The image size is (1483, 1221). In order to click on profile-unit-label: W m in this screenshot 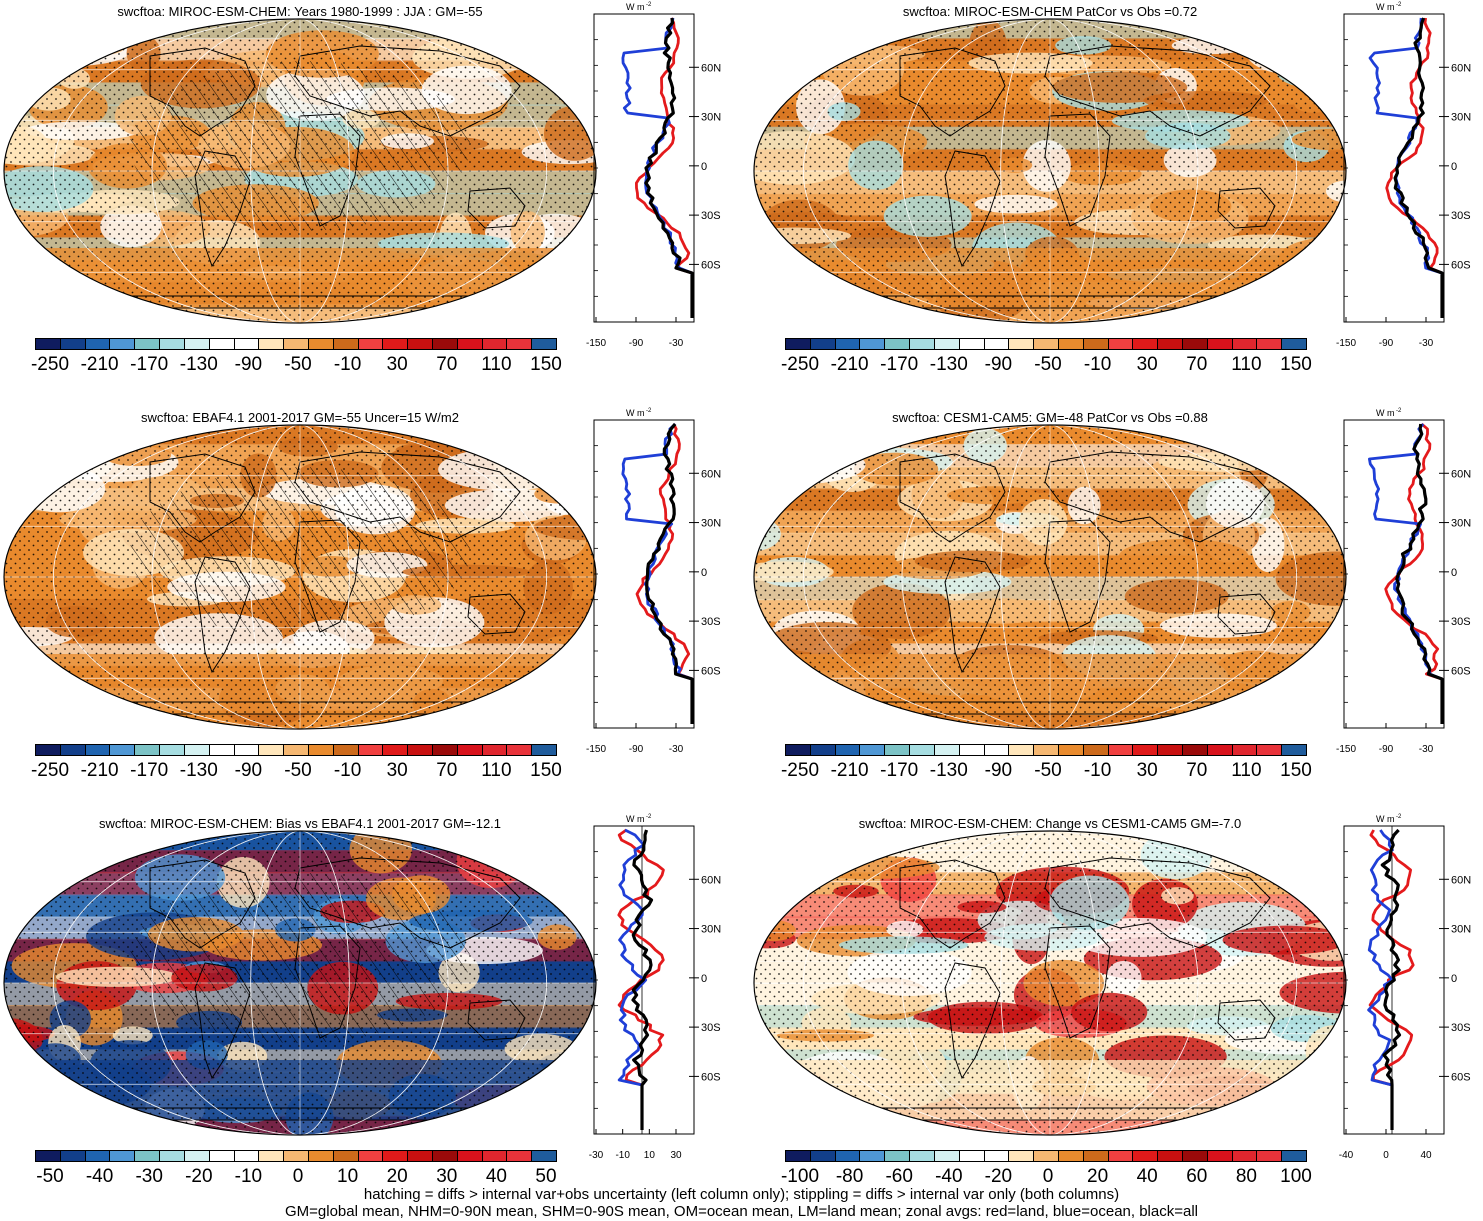, I will do `click(635, 819)`.